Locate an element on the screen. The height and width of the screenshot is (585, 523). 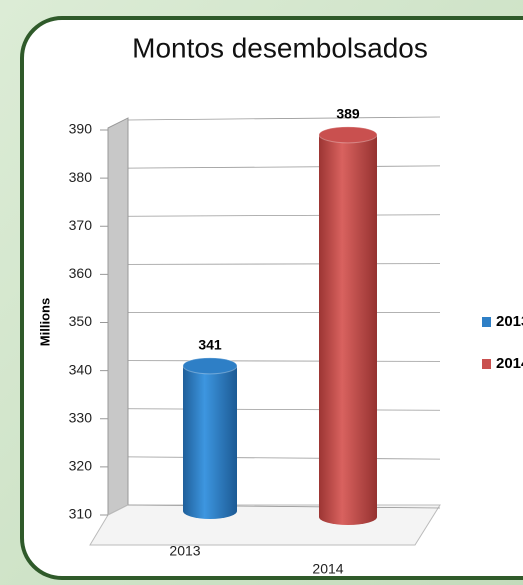
y-tick-label: 350 is located at coordinates (81, 321).